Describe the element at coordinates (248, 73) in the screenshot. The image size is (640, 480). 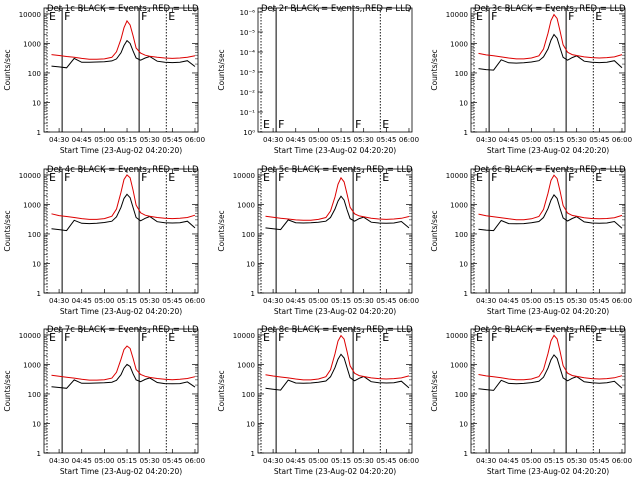
I see `y-tick-label: 10⁻³` at that location.